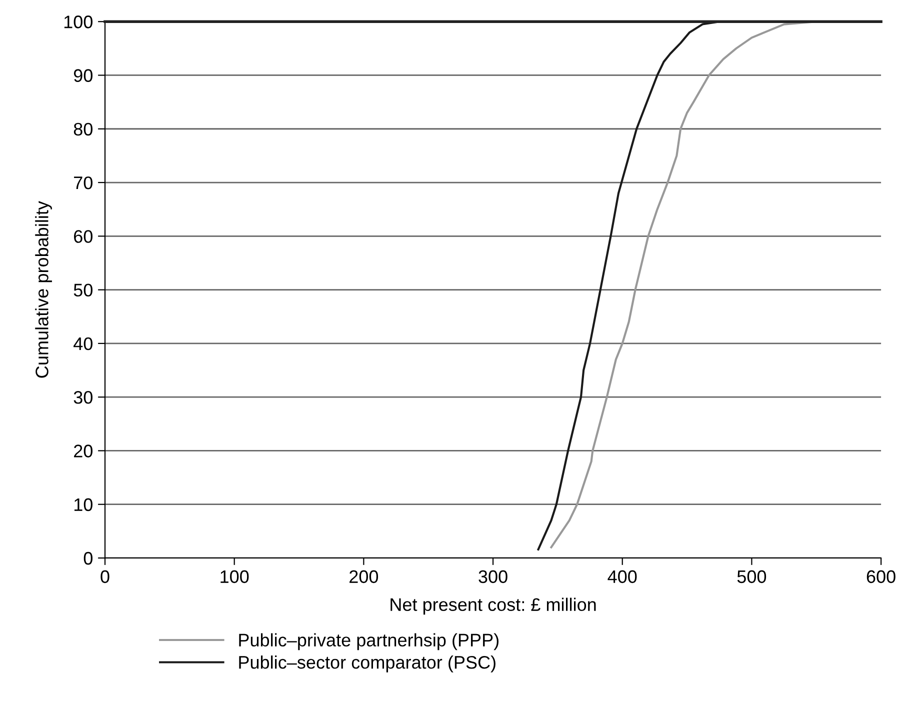  Describe the element at coordinates (751, 577) in the screenshot. I see `x-tick-label: 500` at that location.